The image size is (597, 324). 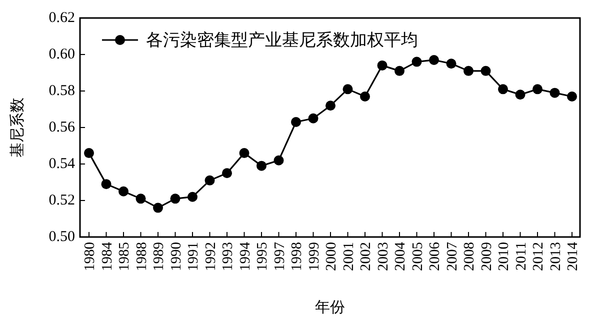 What do you see at coordinates (107, 256) in the screenshot?
I see `x-tick-label: 1984` at bounding box center [107, 256].